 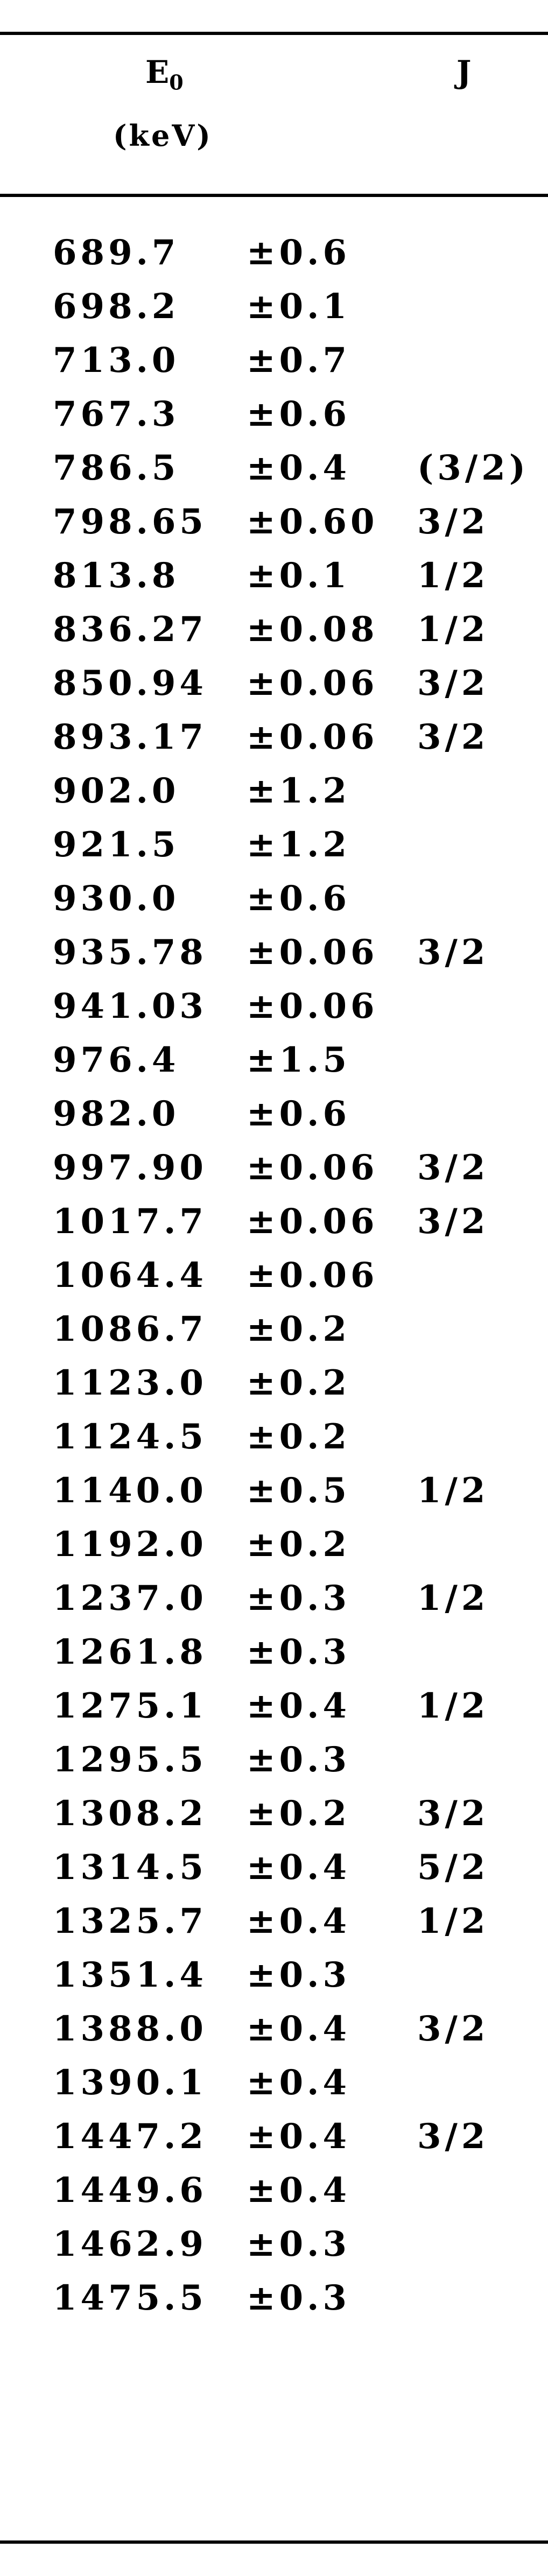 I want to click on table-row: 935.78 ±0.06 3/2, so click(x=274, y=953).